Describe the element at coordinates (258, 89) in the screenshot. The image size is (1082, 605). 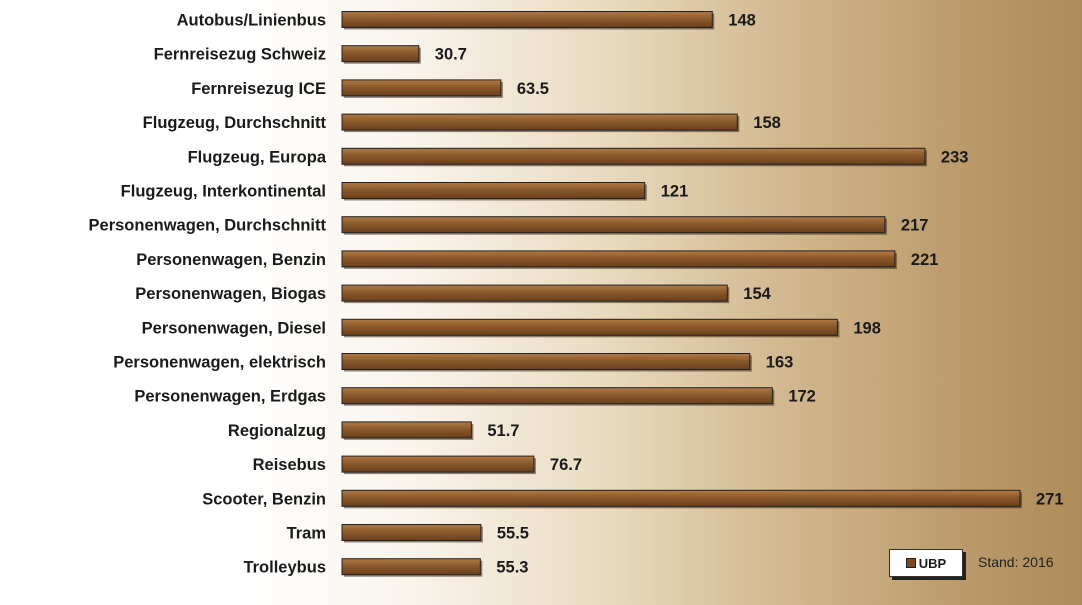
I see `category-label: Fernreisezug ICE` at that location.